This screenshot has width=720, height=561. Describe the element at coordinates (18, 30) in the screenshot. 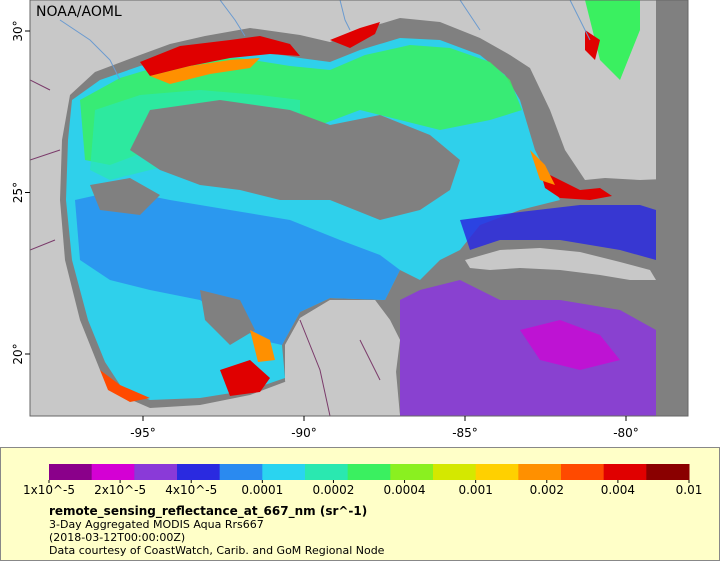

I see `lat-tick-label: 30°` at that location.